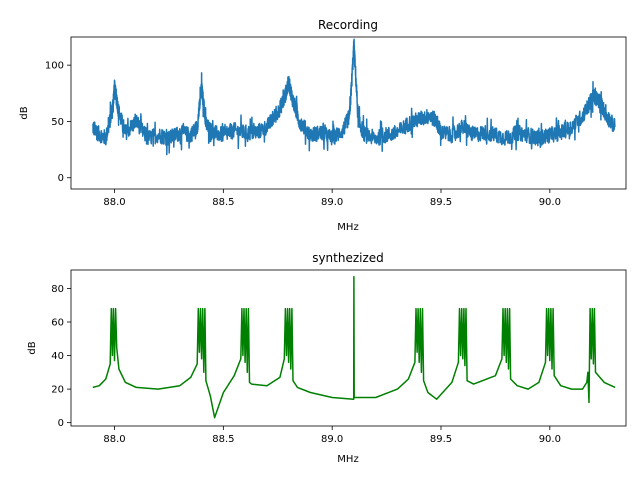 This screenshot has height=480, width=640. What do you see at coordinates (223, 439) in the screenshot?
I see `synthesized-xtick-label: 88.5` at bounding box center [223, 439].